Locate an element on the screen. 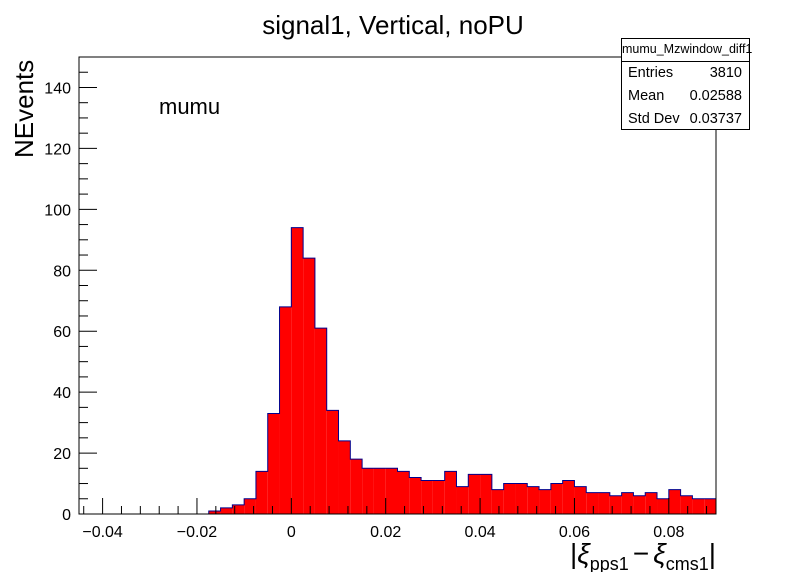 The image size is (796, 572). chart-title: signal1, Vertical, noPU is located at coordinates (393, 25).